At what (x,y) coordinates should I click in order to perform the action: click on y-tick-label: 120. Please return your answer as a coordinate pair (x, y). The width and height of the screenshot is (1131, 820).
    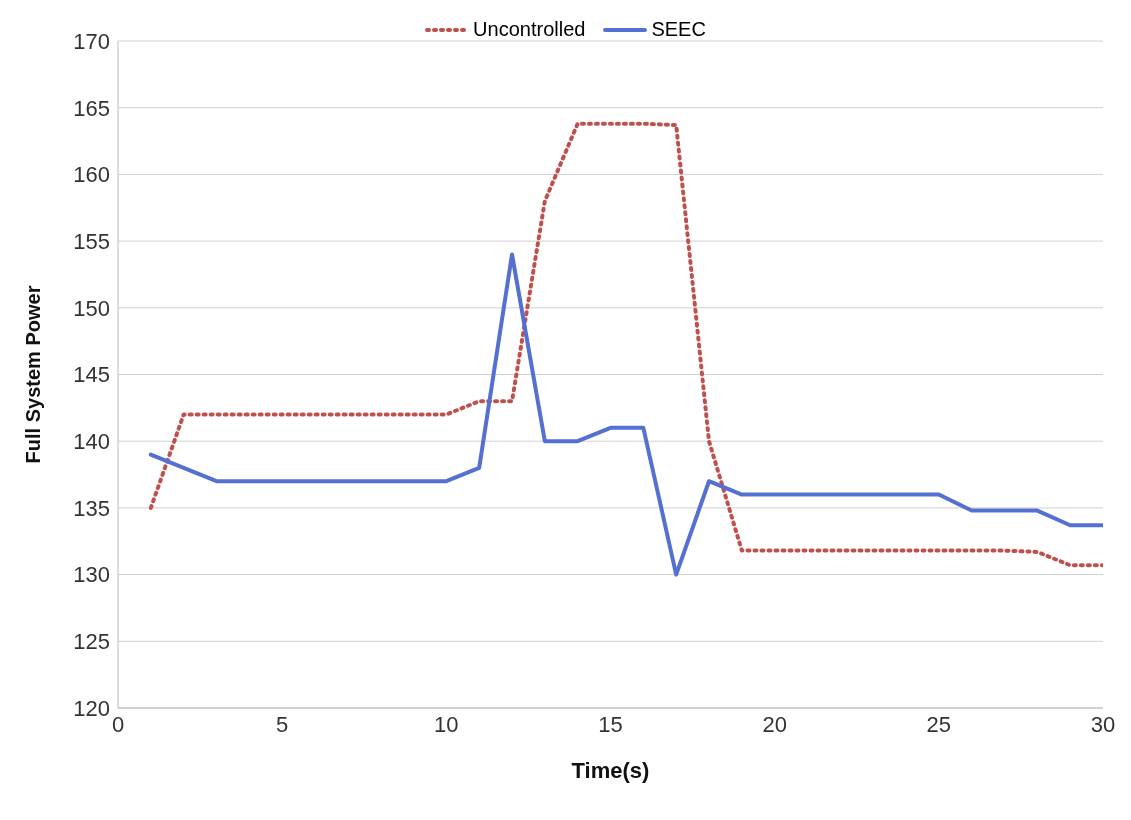
    Looking at the image, I should click on (91, 708).